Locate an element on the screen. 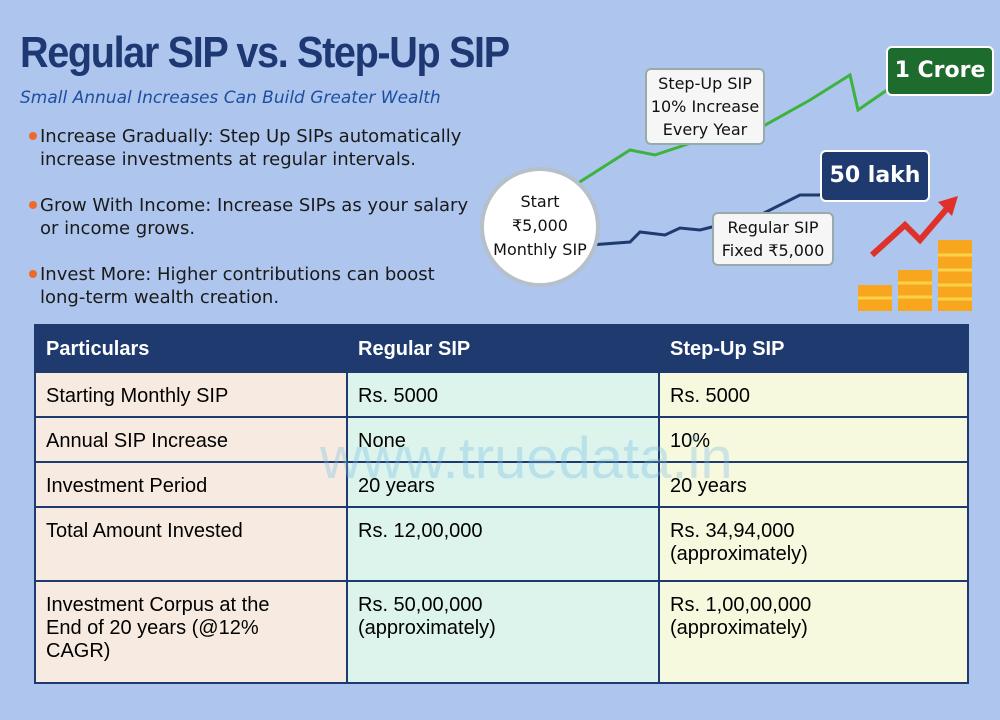 This screenshot has height=720, width=1000. header-cell: Regular SIP is located at coordinates (503, 348).